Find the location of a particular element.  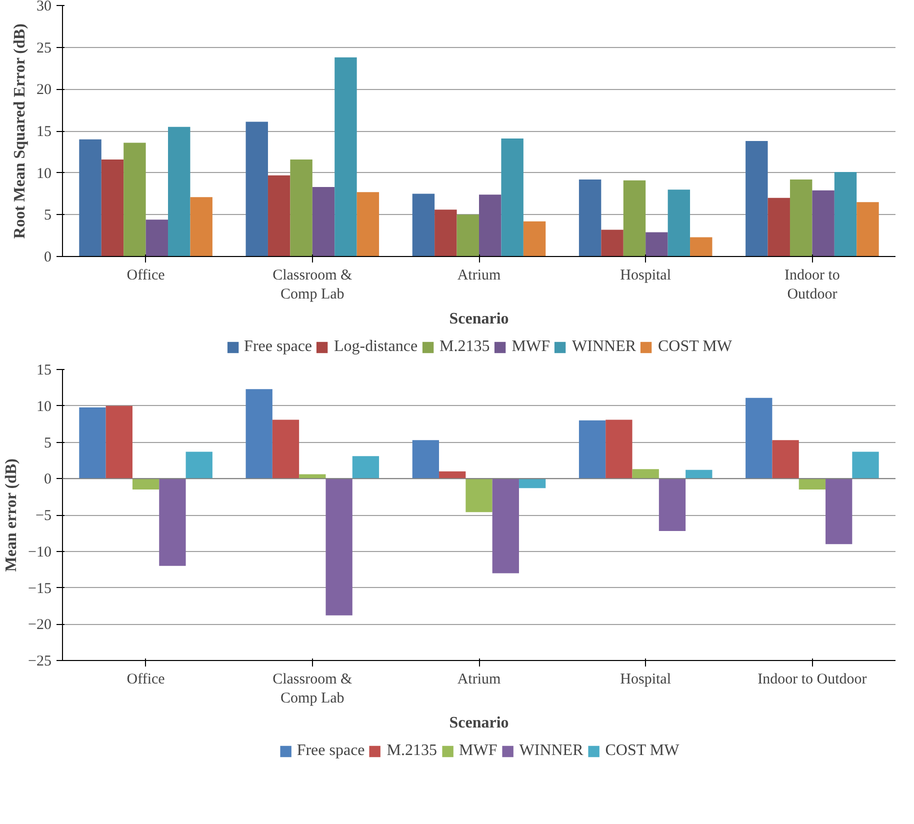

y-tick-label: −20 is located at coordinates (40, 625).